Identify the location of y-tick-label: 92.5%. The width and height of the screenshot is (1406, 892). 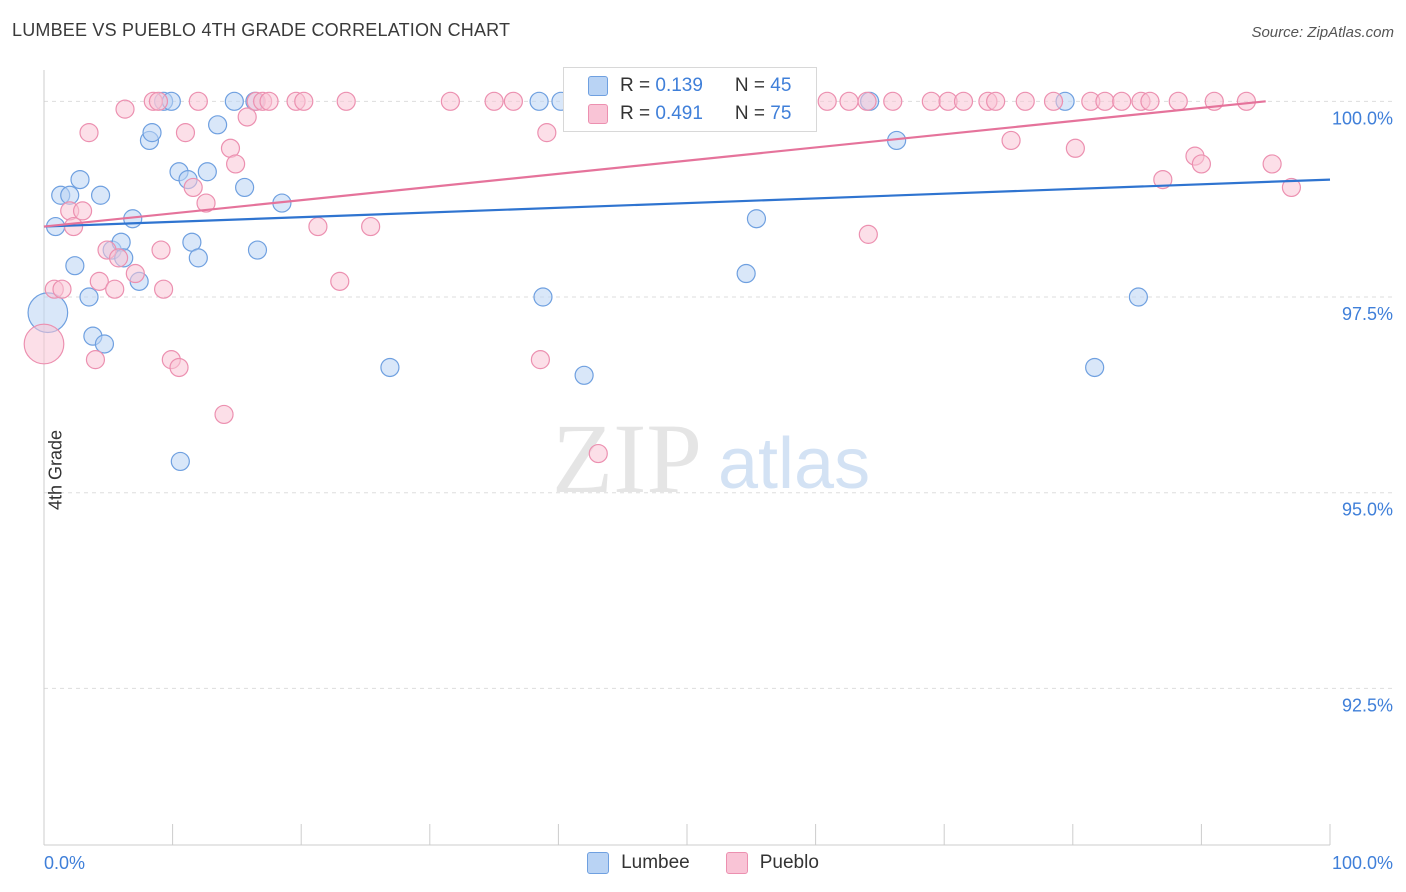
(1367, 705).